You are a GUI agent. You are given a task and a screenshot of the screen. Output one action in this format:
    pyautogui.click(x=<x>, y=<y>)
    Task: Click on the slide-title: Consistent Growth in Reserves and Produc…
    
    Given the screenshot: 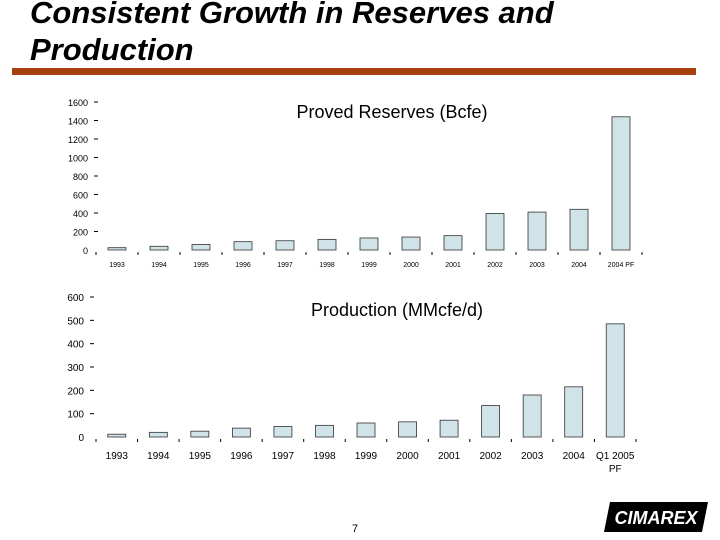 What is the action you would take?
    pyautogui.click(x=292, y=33)
    